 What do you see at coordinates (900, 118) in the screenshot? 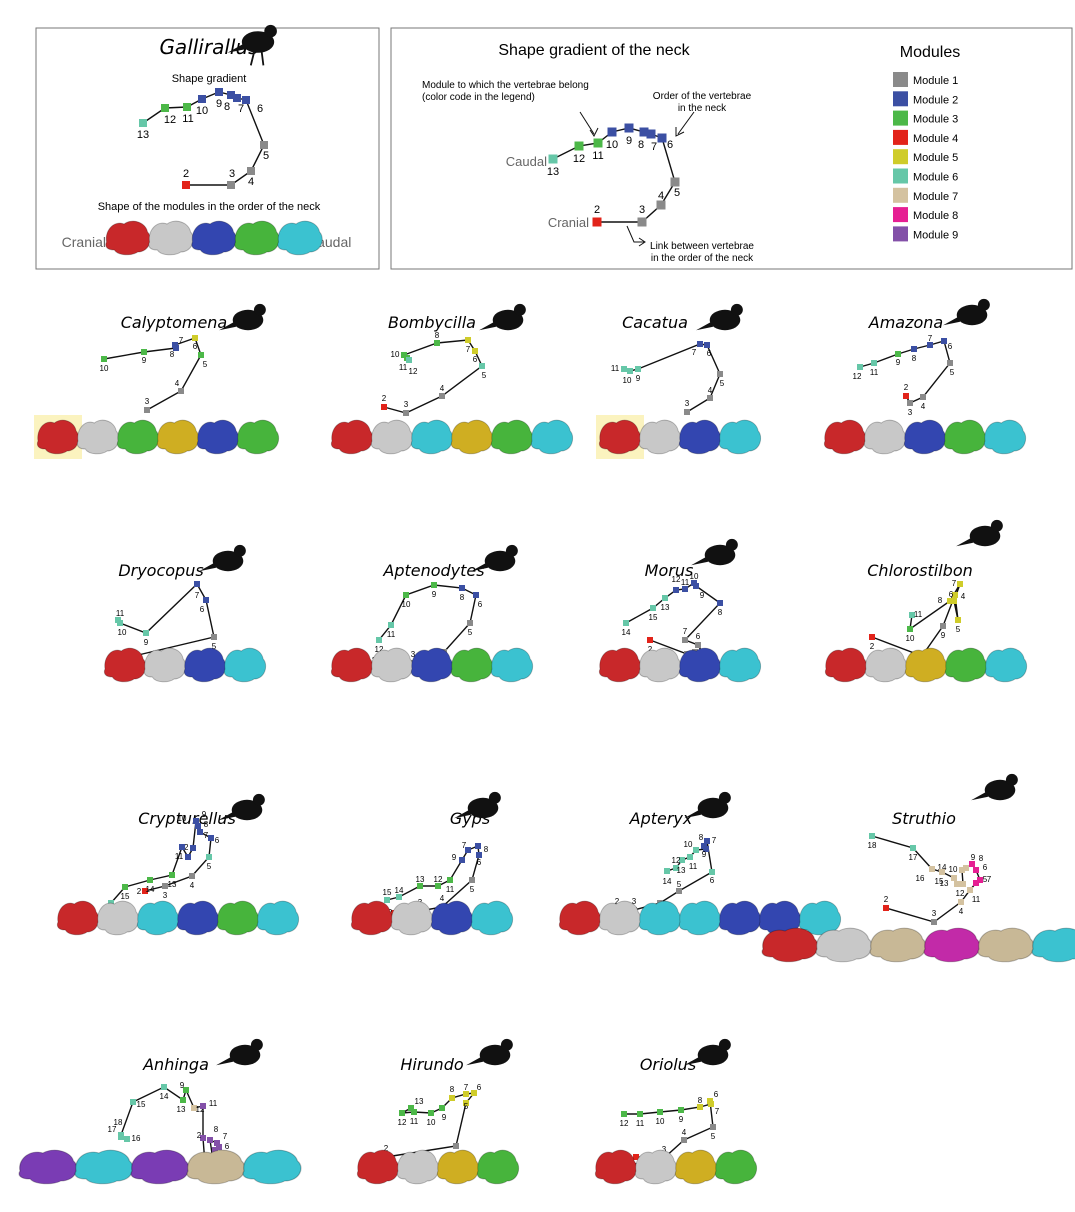
I see `legend-swatch` at bounding box center [900, 118].